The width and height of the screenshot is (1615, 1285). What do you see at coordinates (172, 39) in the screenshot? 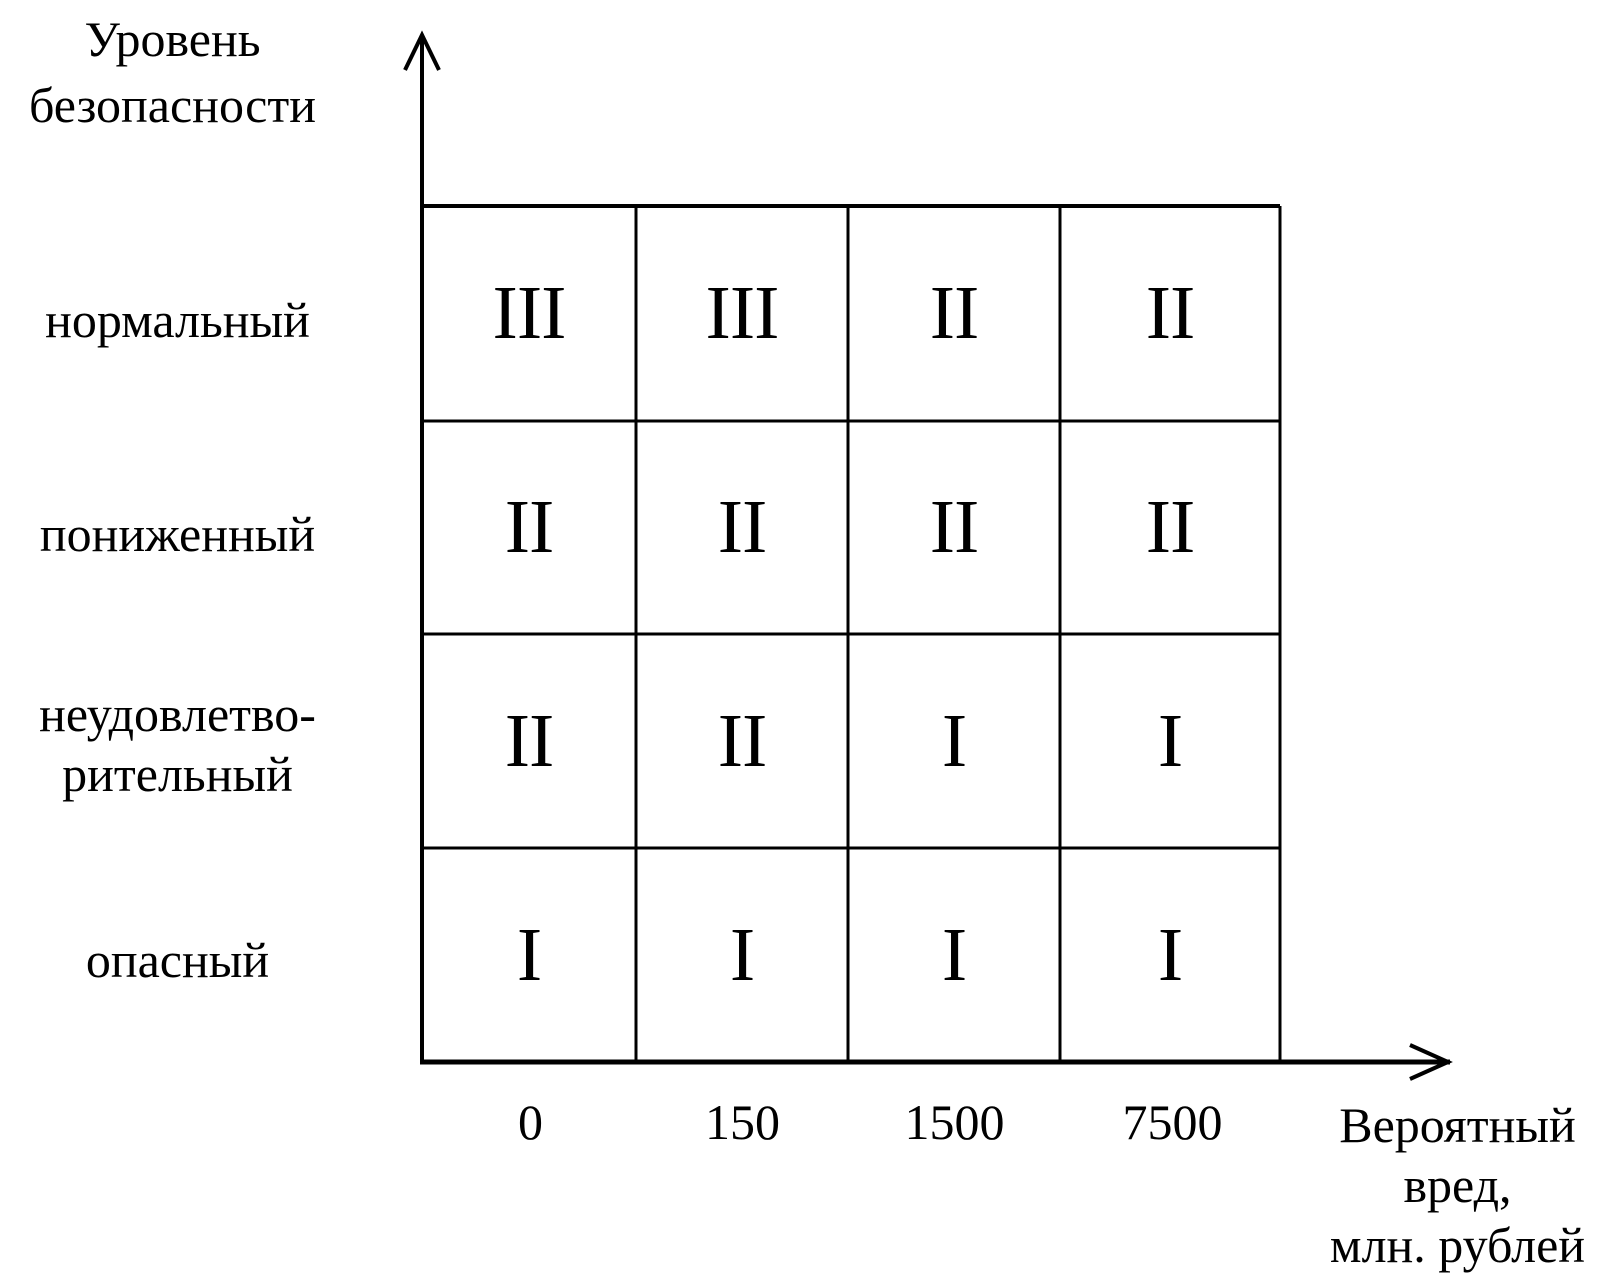
I see `y-axis-title-line: Уровень` at bounding box center [172, 39].